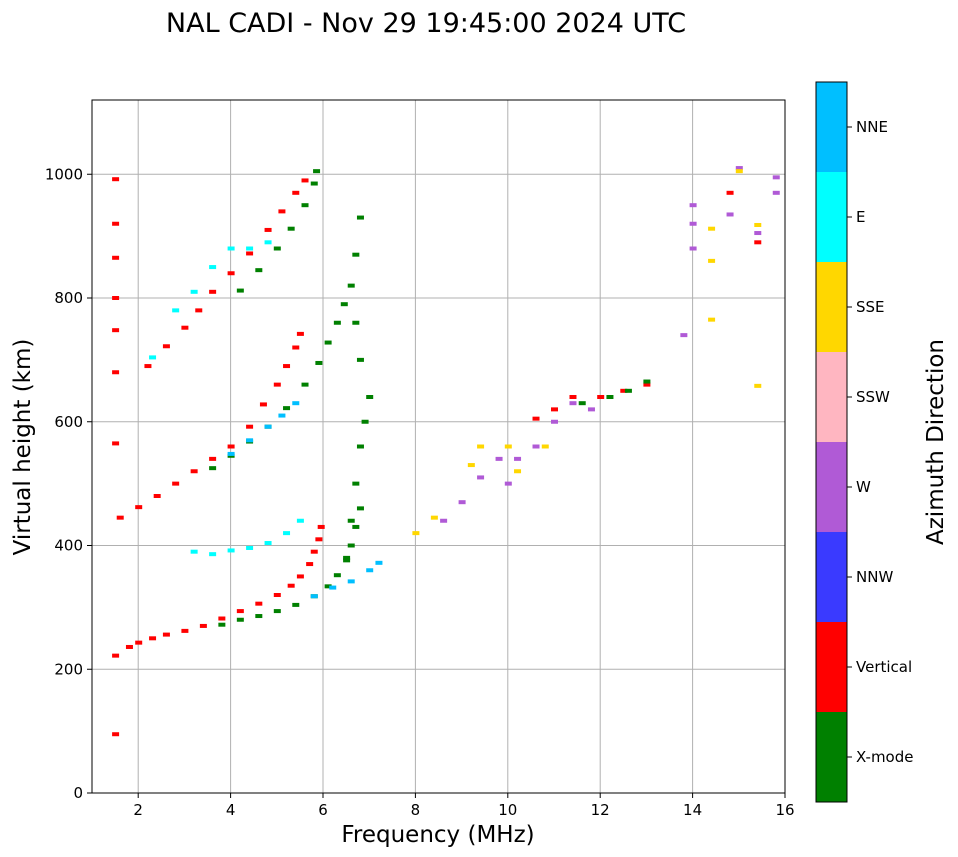 The height and width of the screenshot is (857, 958). What do you see at coordinates (68, 422) in the screenshot?
I see `y-tick-label: 600` at bounding box center [68, 422].